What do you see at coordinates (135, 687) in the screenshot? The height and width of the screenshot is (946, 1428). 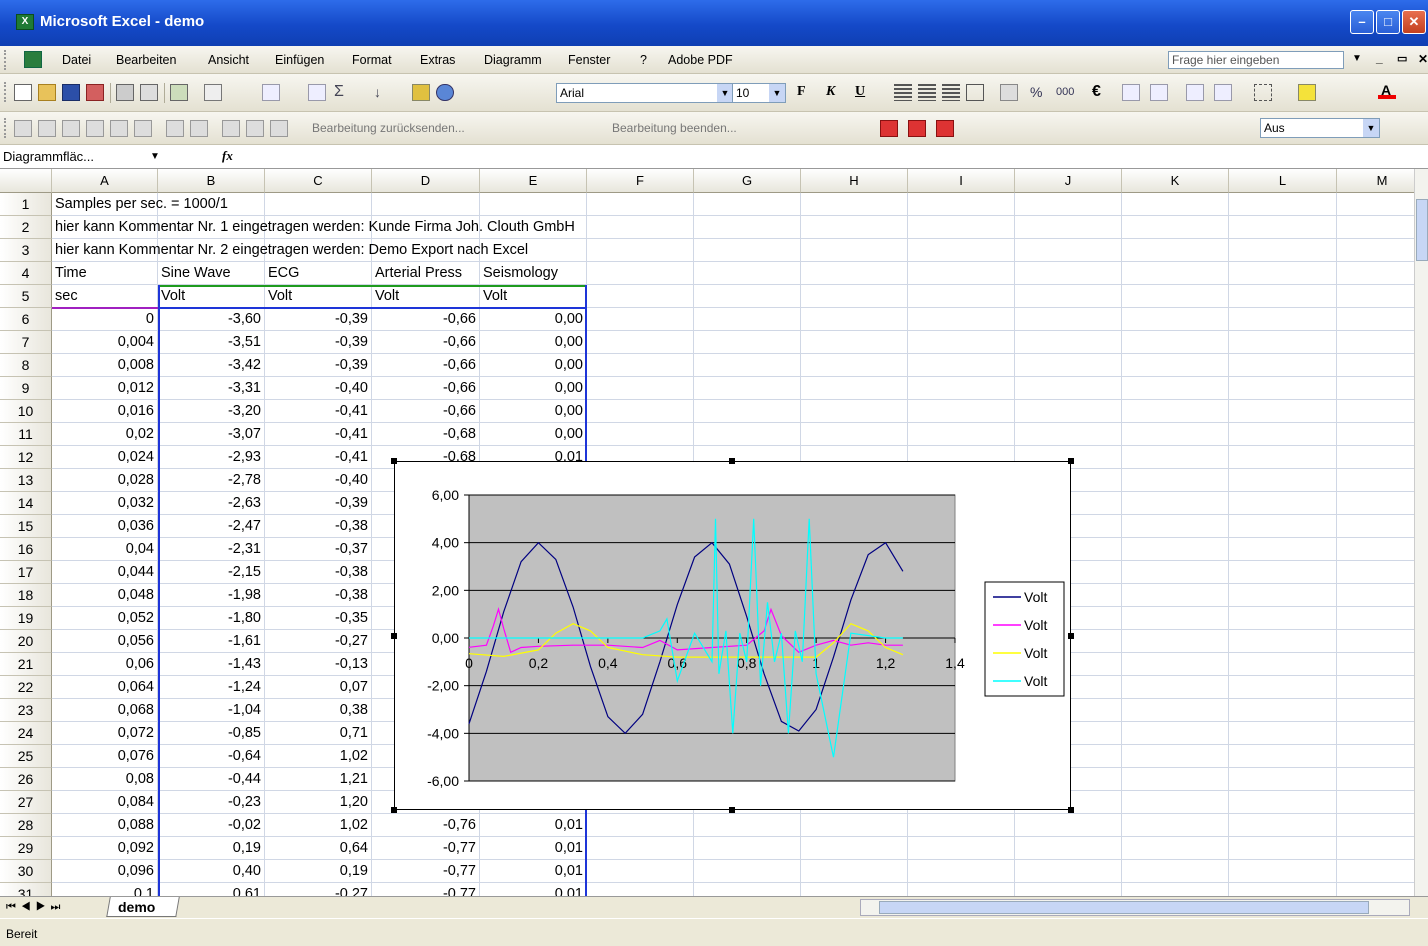 I see `cell-A22: 0,064` at bounding box center [135, 687].